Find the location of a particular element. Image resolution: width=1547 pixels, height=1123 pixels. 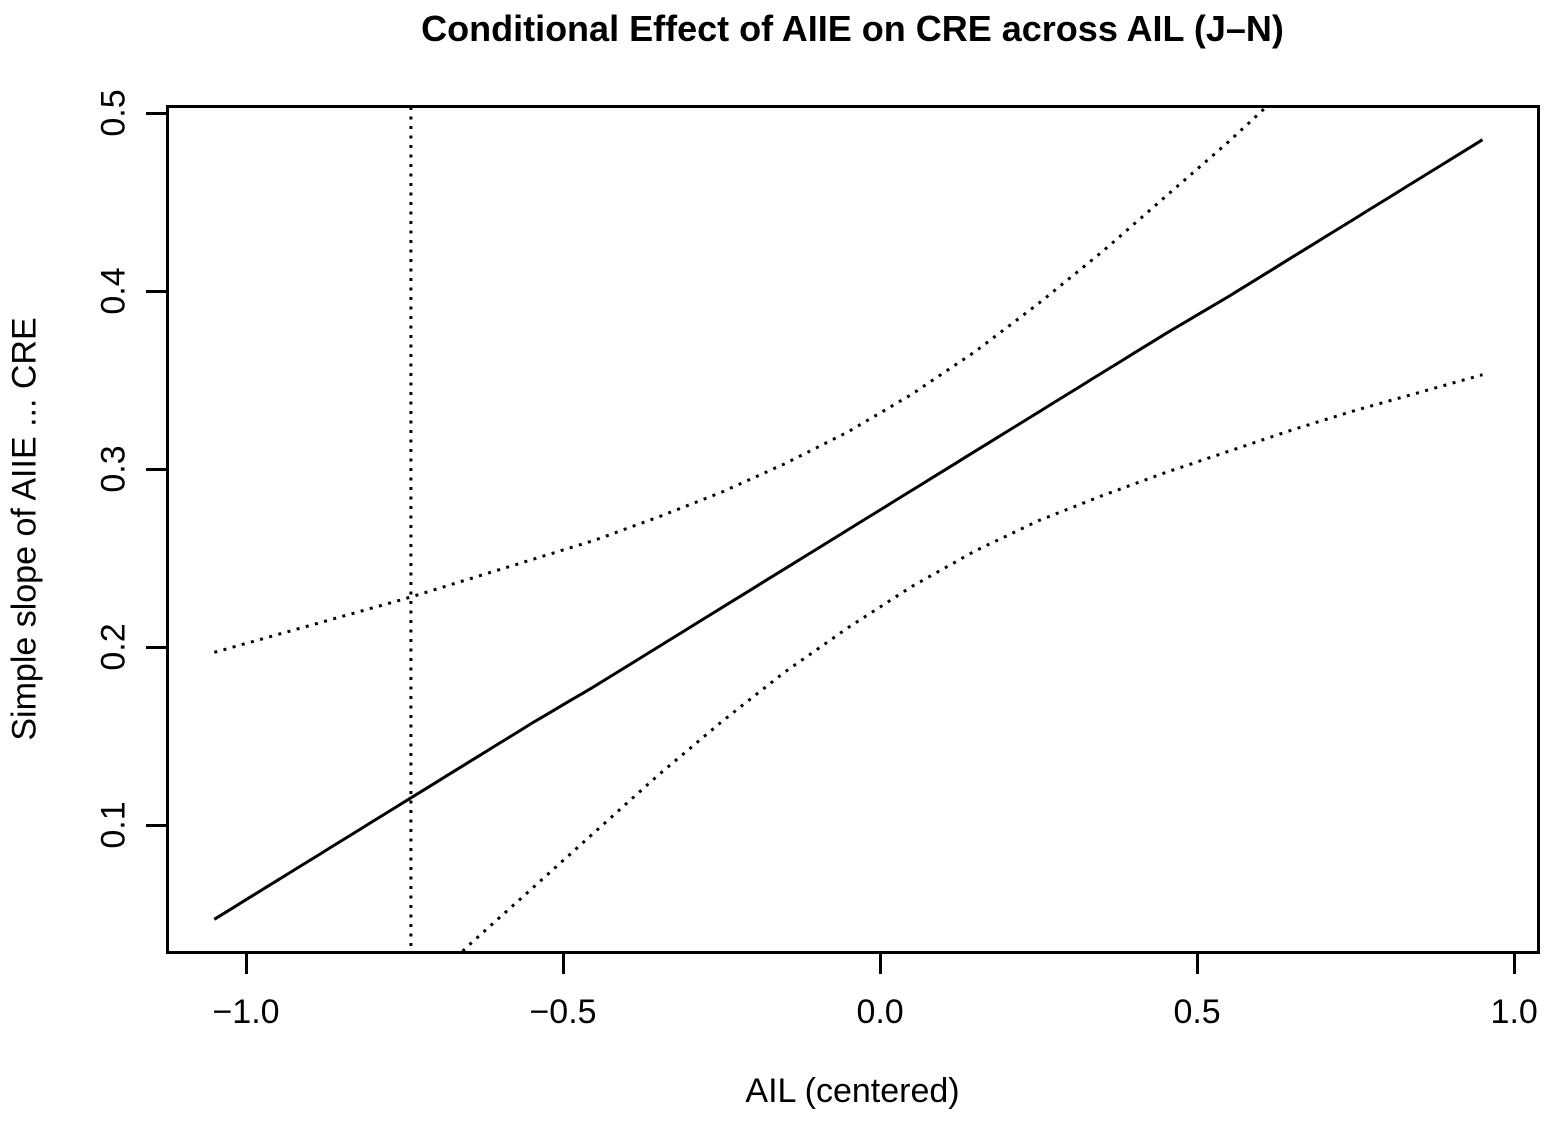

x-tick-label: −1.0 is located at coordinates (246, 1012).